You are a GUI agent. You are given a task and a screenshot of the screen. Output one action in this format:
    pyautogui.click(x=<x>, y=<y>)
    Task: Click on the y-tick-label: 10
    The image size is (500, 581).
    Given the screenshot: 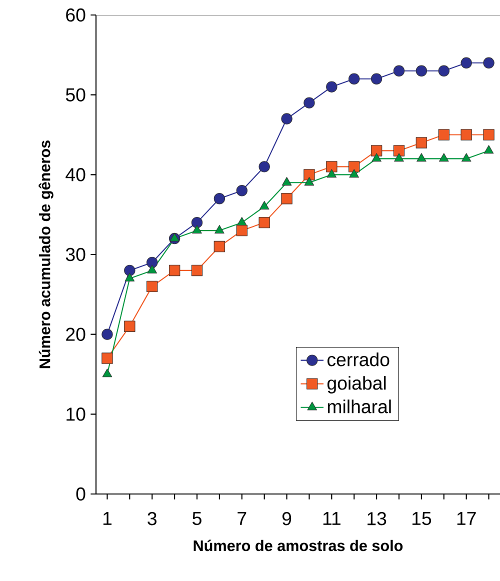 What is the action you would take?
    pyautogui.click(x=76, y=414)
    